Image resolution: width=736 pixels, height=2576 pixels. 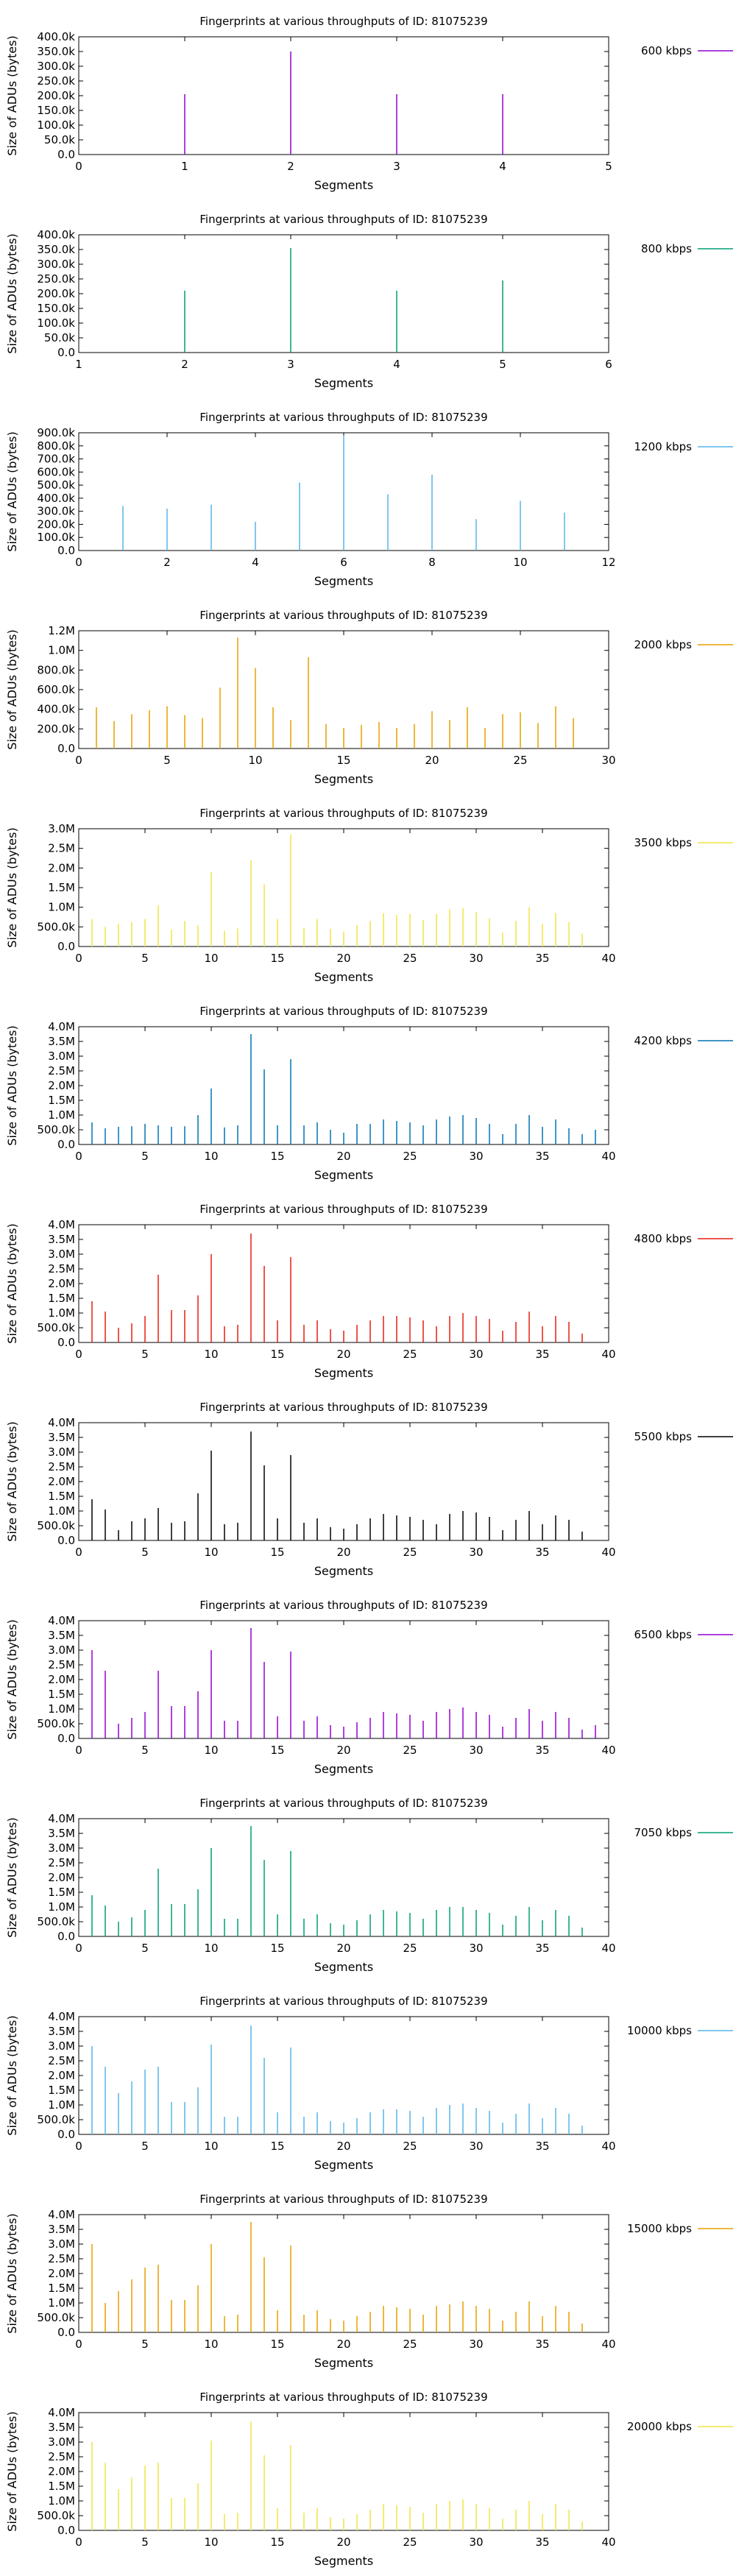 I want to click on legend-label: 6500 kbps, so click(x=663, y=1634).